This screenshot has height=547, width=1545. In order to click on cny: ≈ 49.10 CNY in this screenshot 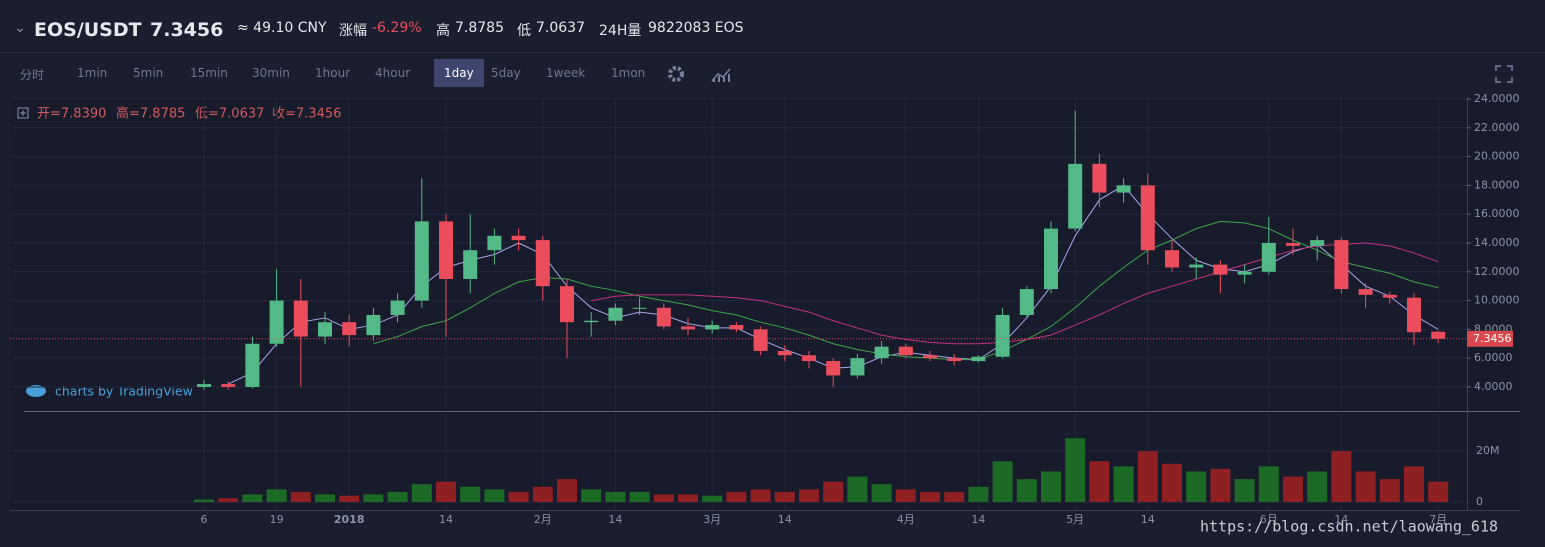, I will do `click(282, 28)`.